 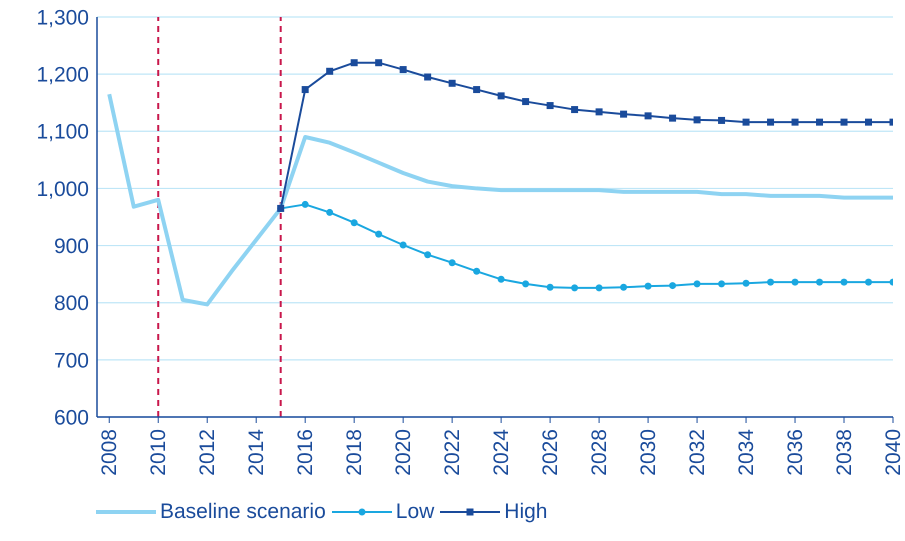 What do you see at coordinates (306, 452) in the screenshot?
I see `x-tick-label: 2016` at bounding box center [306, 452].